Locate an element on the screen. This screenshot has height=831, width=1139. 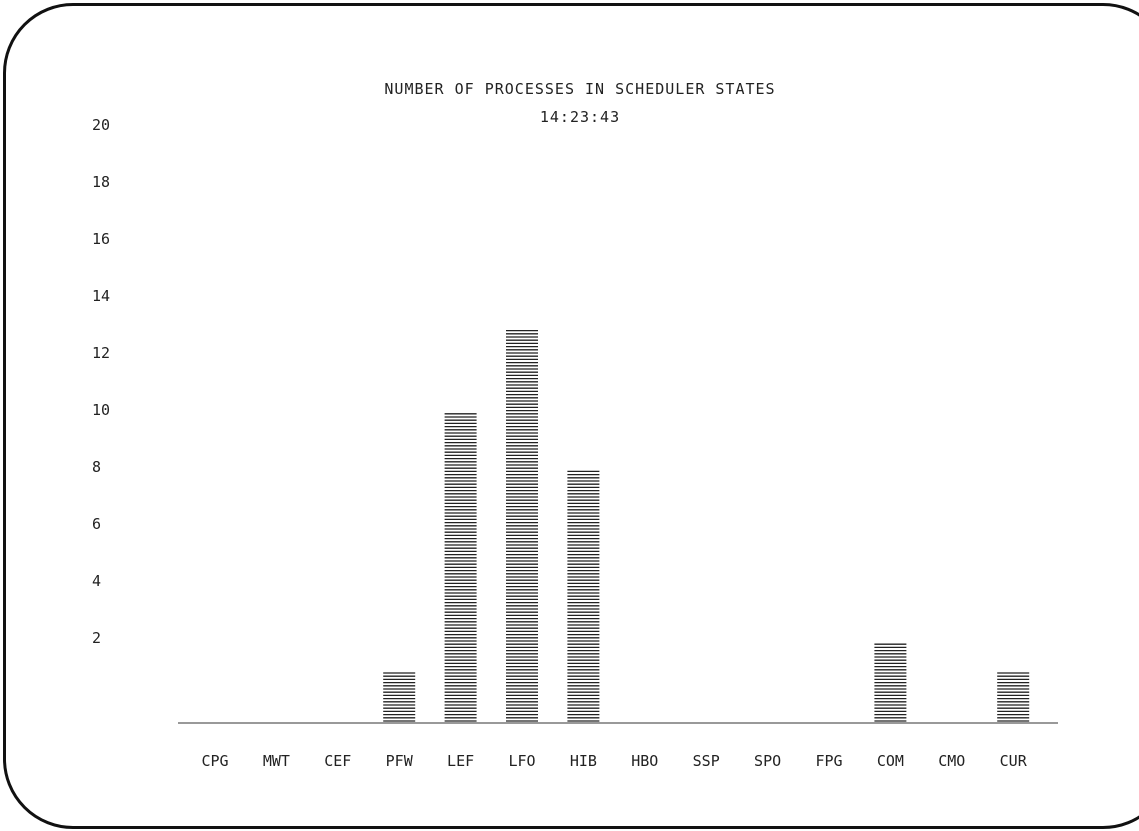
bar-cur is located at coordinates (1013, 697).